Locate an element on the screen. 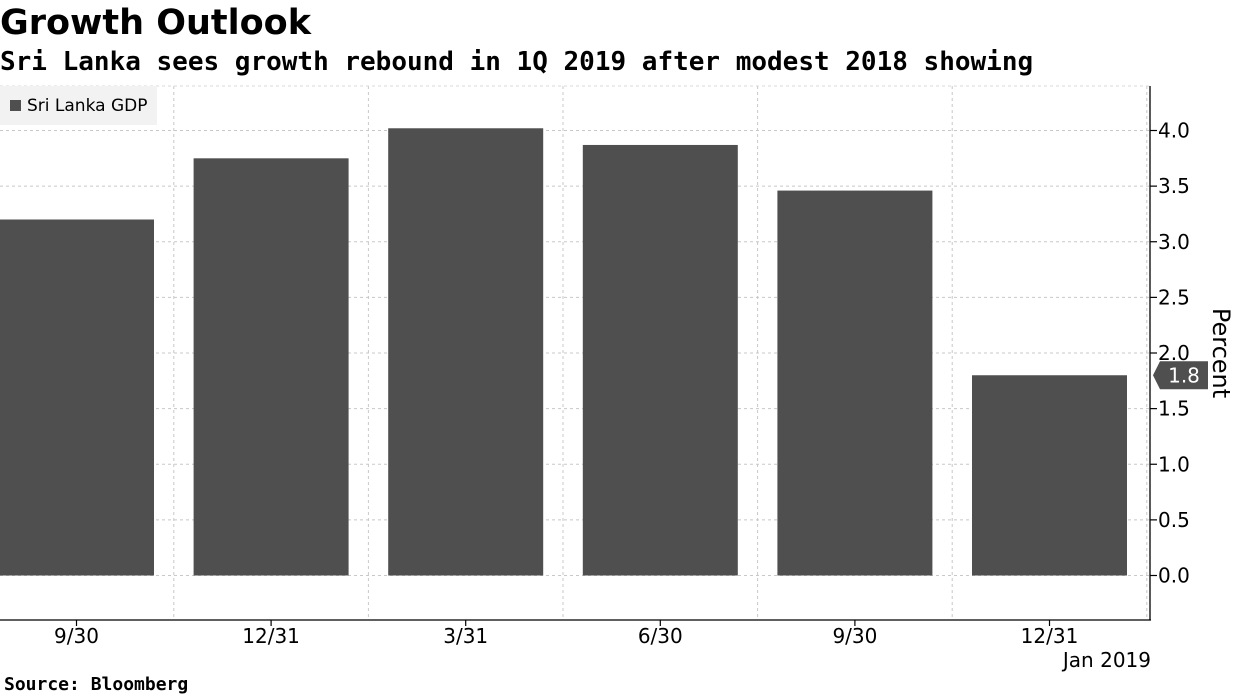 The width and height of the screenshot is (1240, 697). y-tick-label: 0.5 is located at coordinates (1174, 520).